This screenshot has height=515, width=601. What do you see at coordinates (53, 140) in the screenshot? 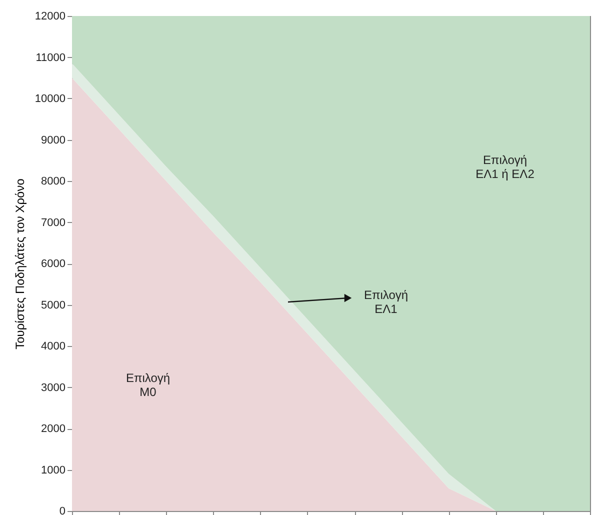
I see `y-tick-label: 9000` at bounding box center [53, 140].